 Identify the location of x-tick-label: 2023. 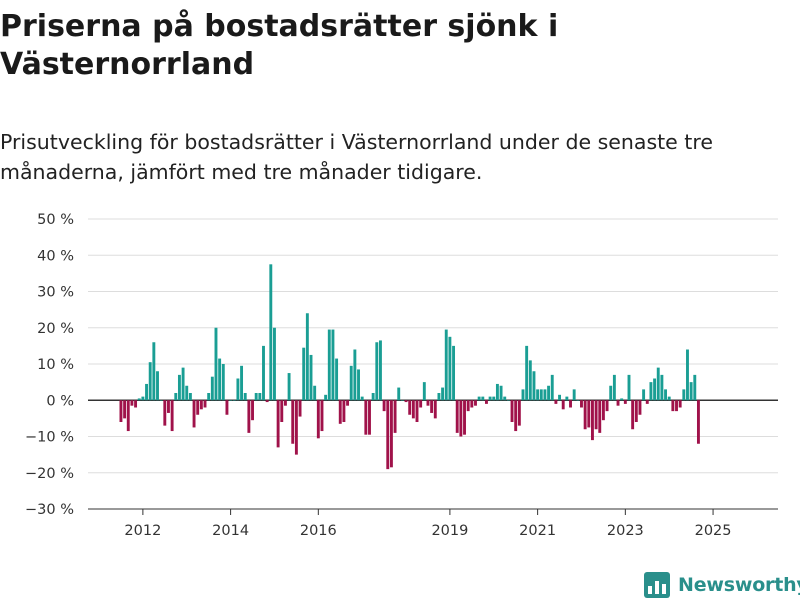
(625, 531).